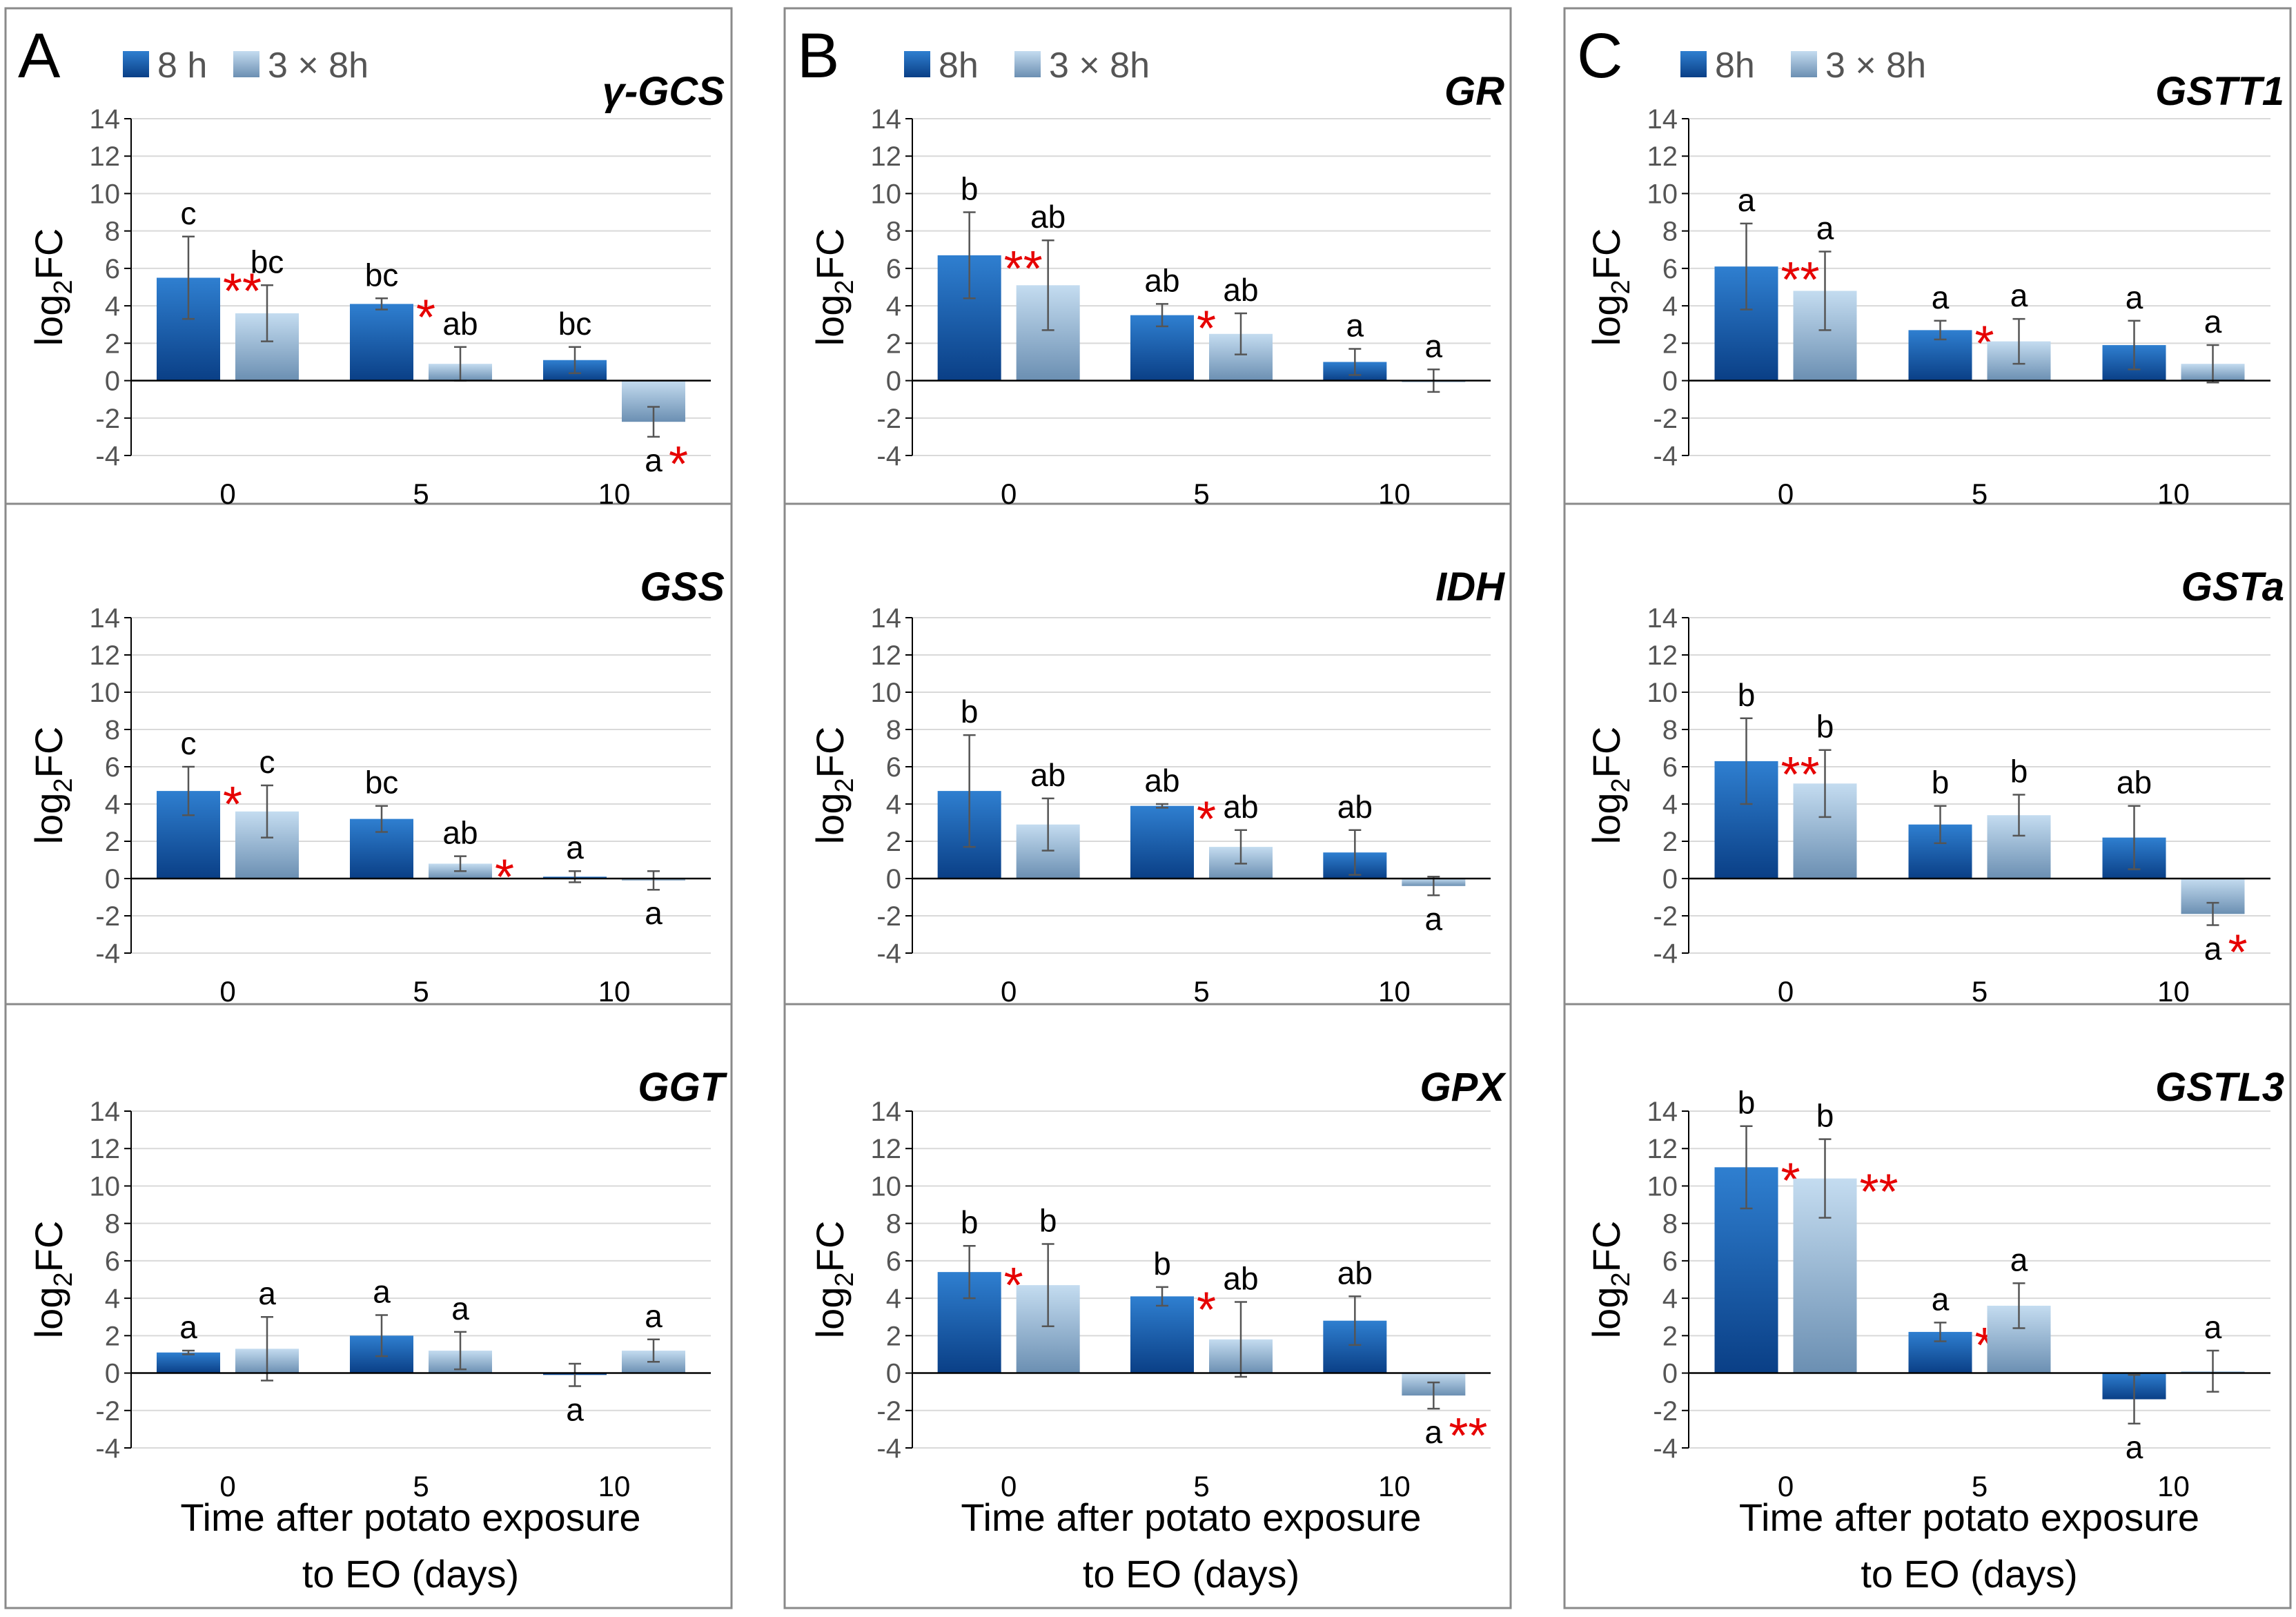 Image resolution: width=2296 pixels, height=1617 pixels. Describe the element at coordinates (1670, 381) in the screenshot. I see `y-tick-label: 0` at that location.